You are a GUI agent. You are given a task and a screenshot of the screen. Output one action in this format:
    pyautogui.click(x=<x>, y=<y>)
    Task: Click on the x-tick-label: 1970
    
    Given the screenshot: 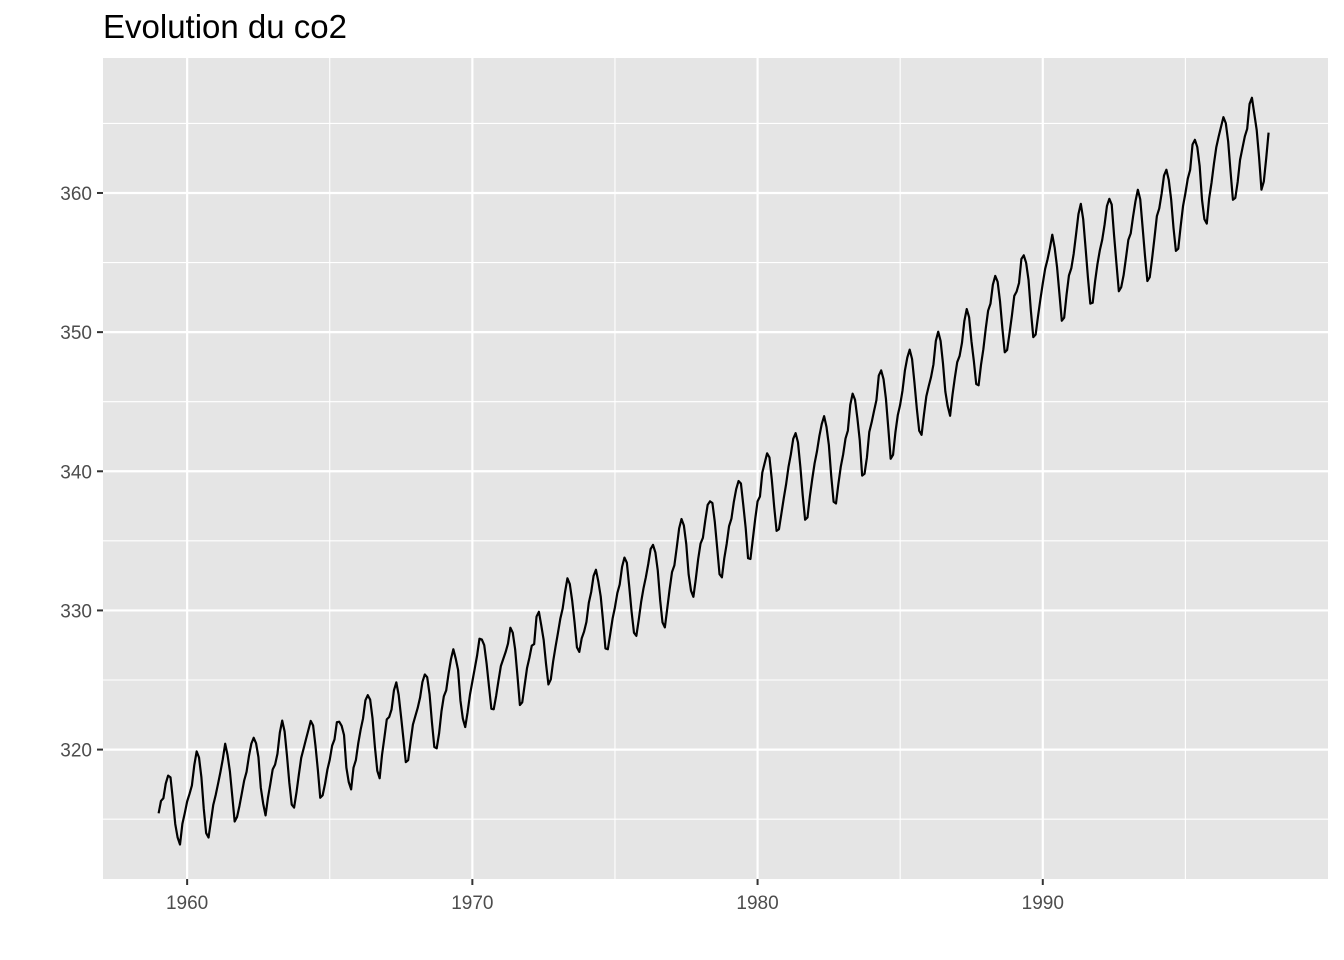 What is the action you would take?
    pyautogui.click(x=472, y=903)
    